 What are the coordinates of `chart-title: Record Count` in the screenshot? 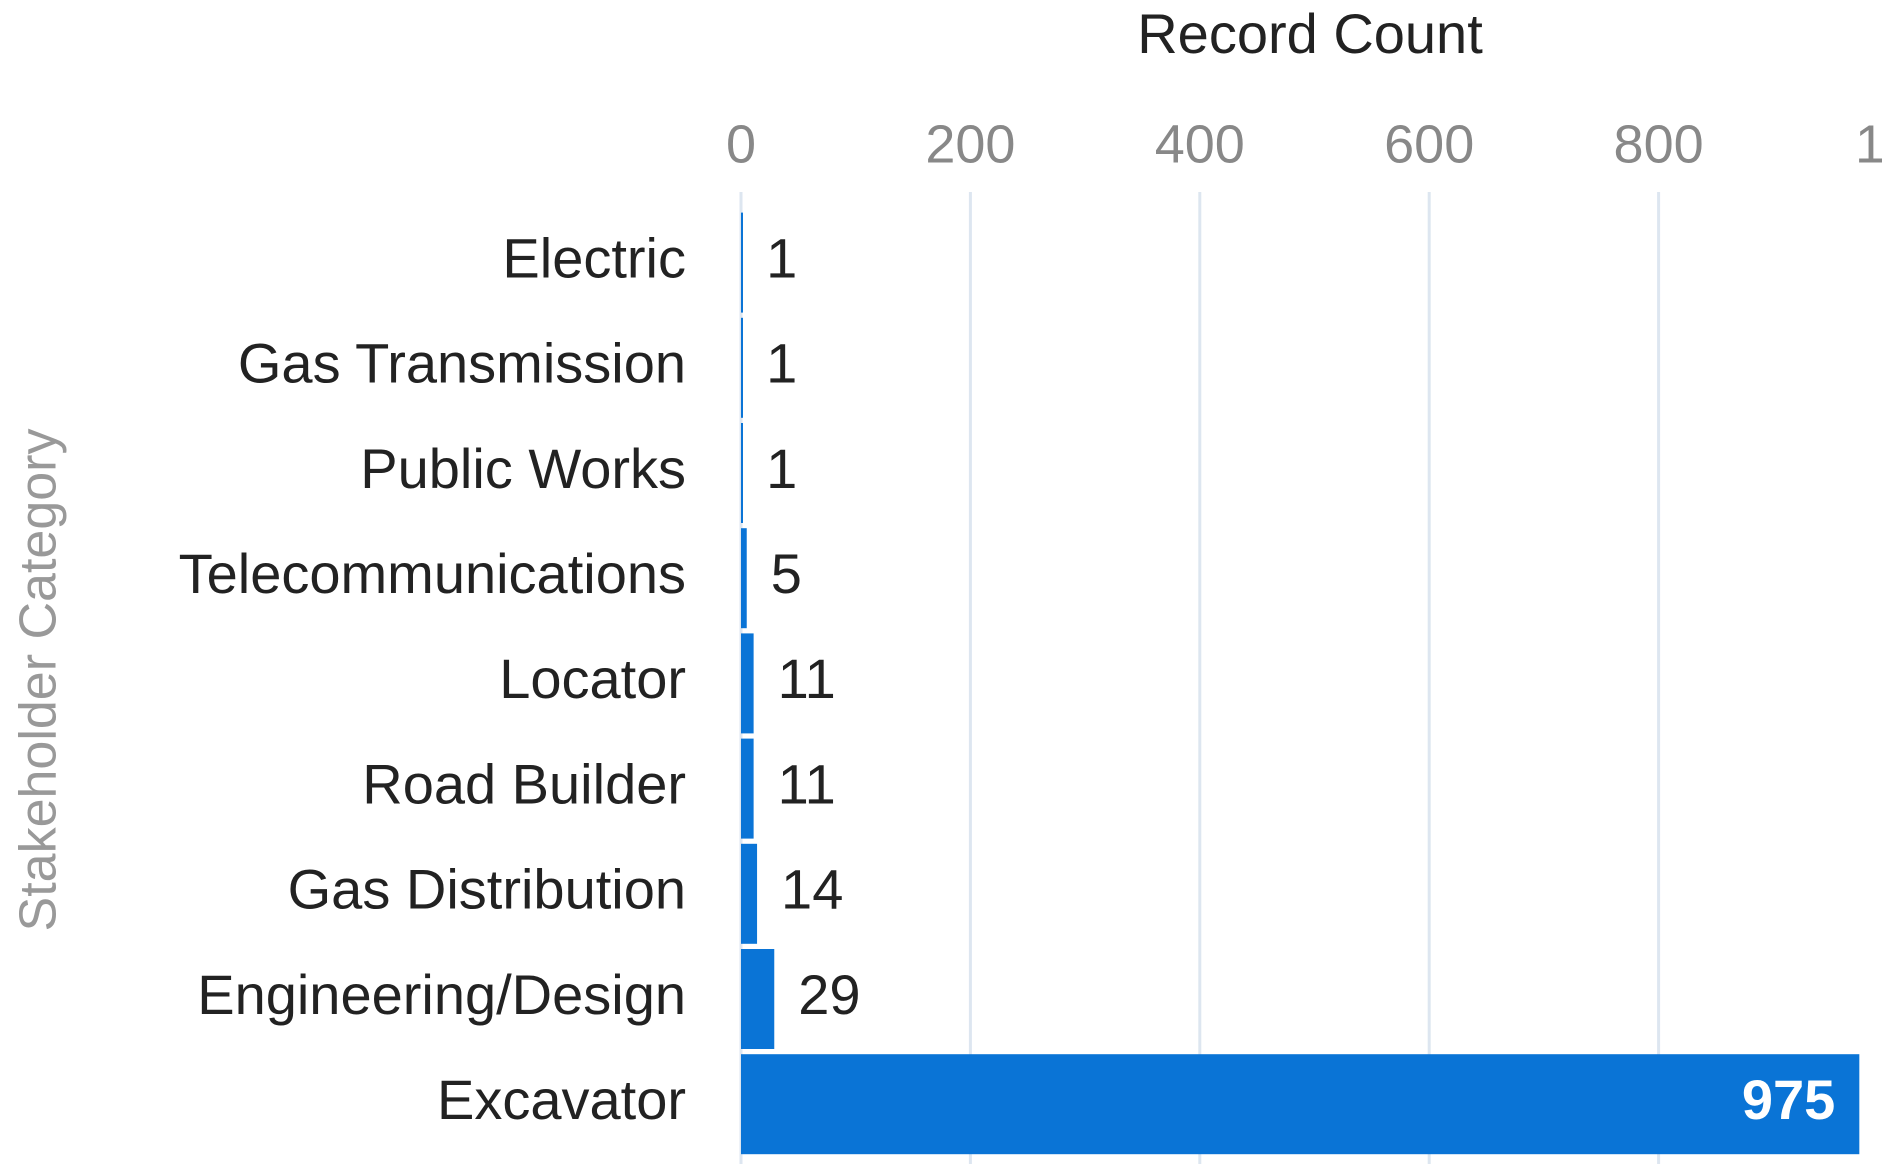 It's located at (1310, 33).